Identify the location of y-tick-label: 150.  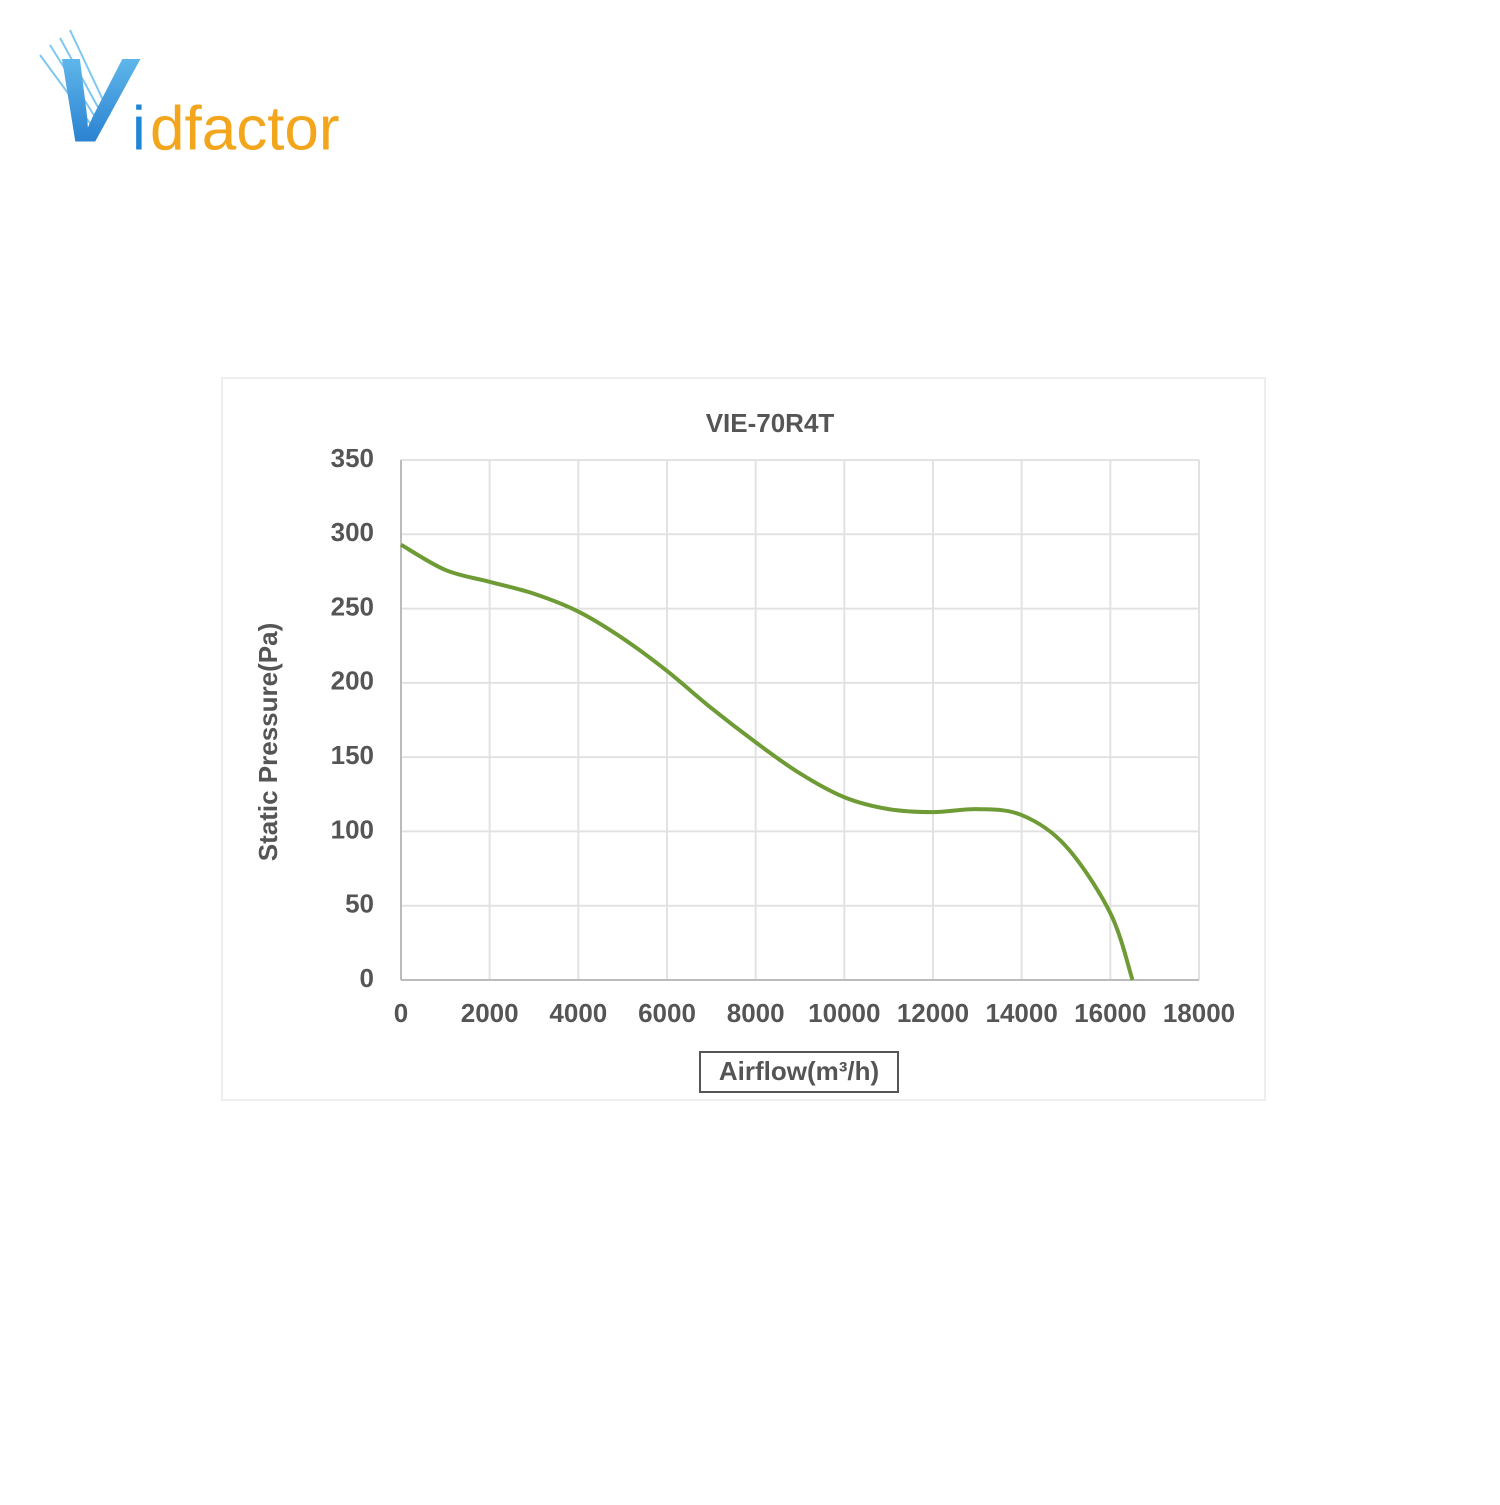
(352, 755).